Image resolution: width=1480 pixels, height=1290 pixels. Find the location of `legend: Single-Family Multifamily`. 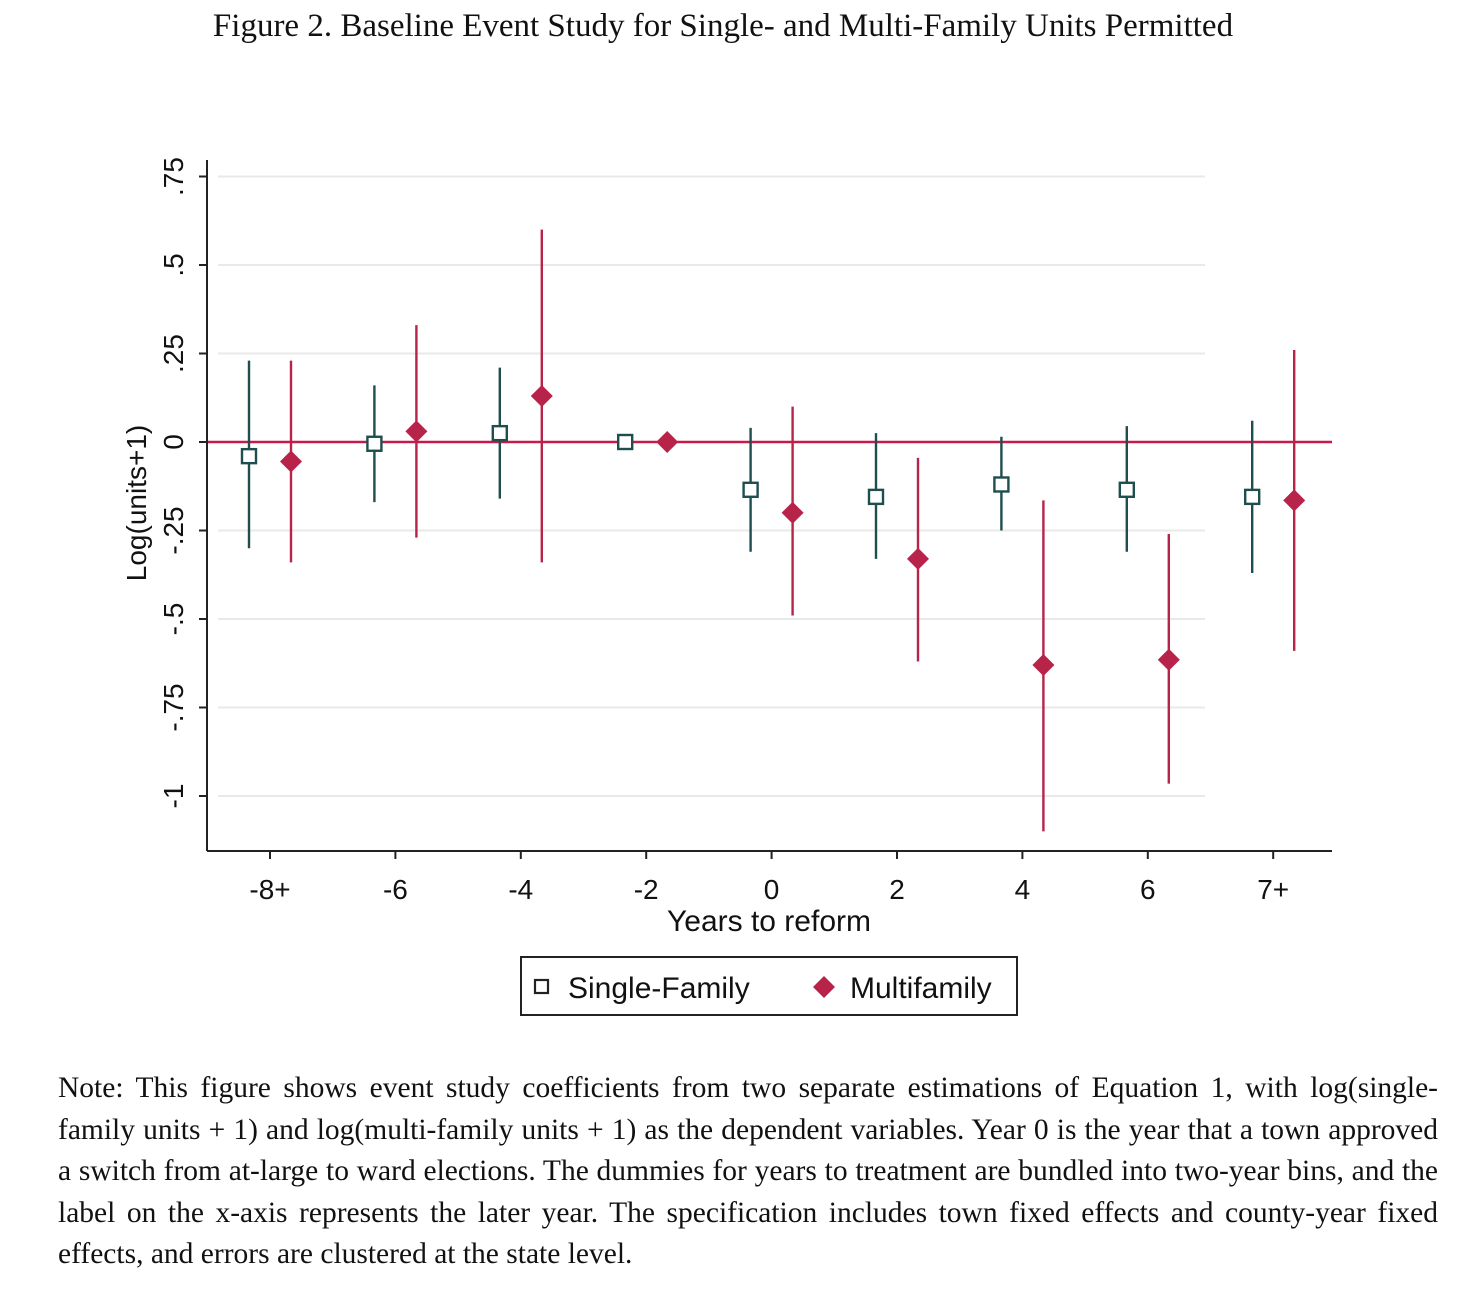

legend: Single-Family Multifamily is located at coordinates (769, 986).